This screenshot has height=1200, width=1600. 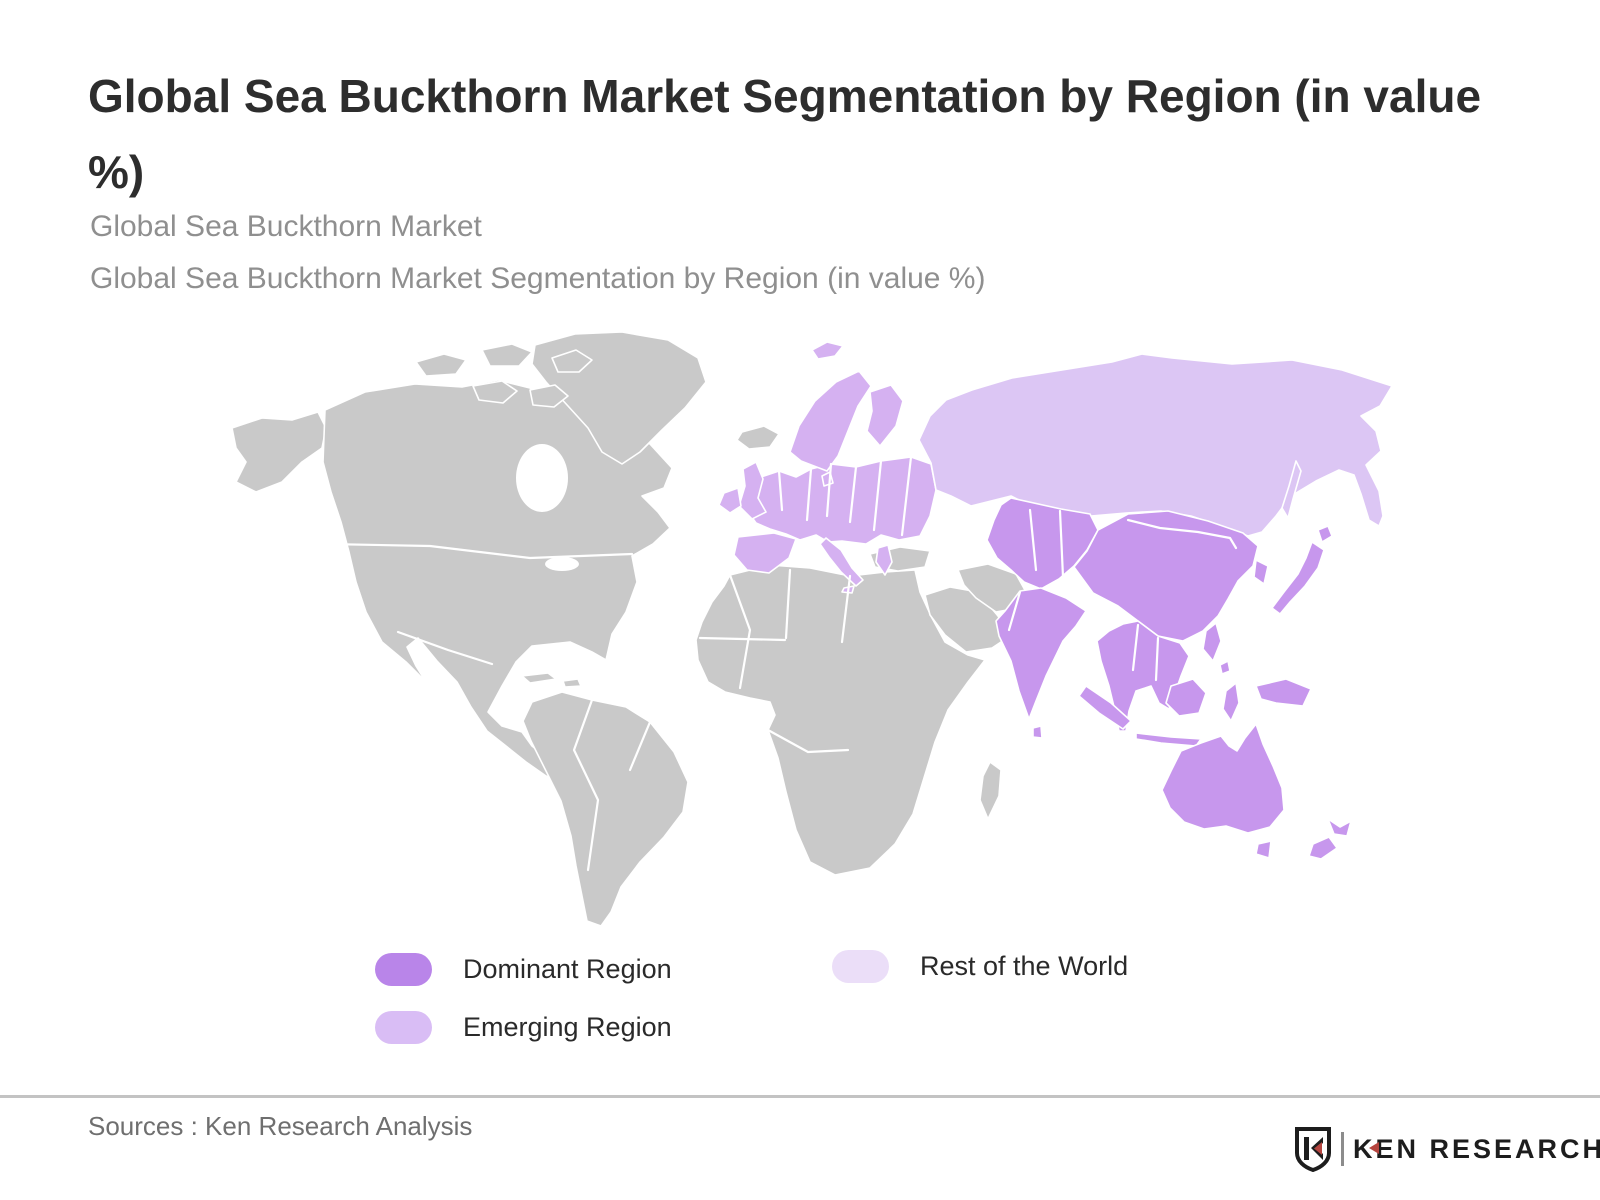 I want to click on map-region-australia, so click(x=1223, y=778).